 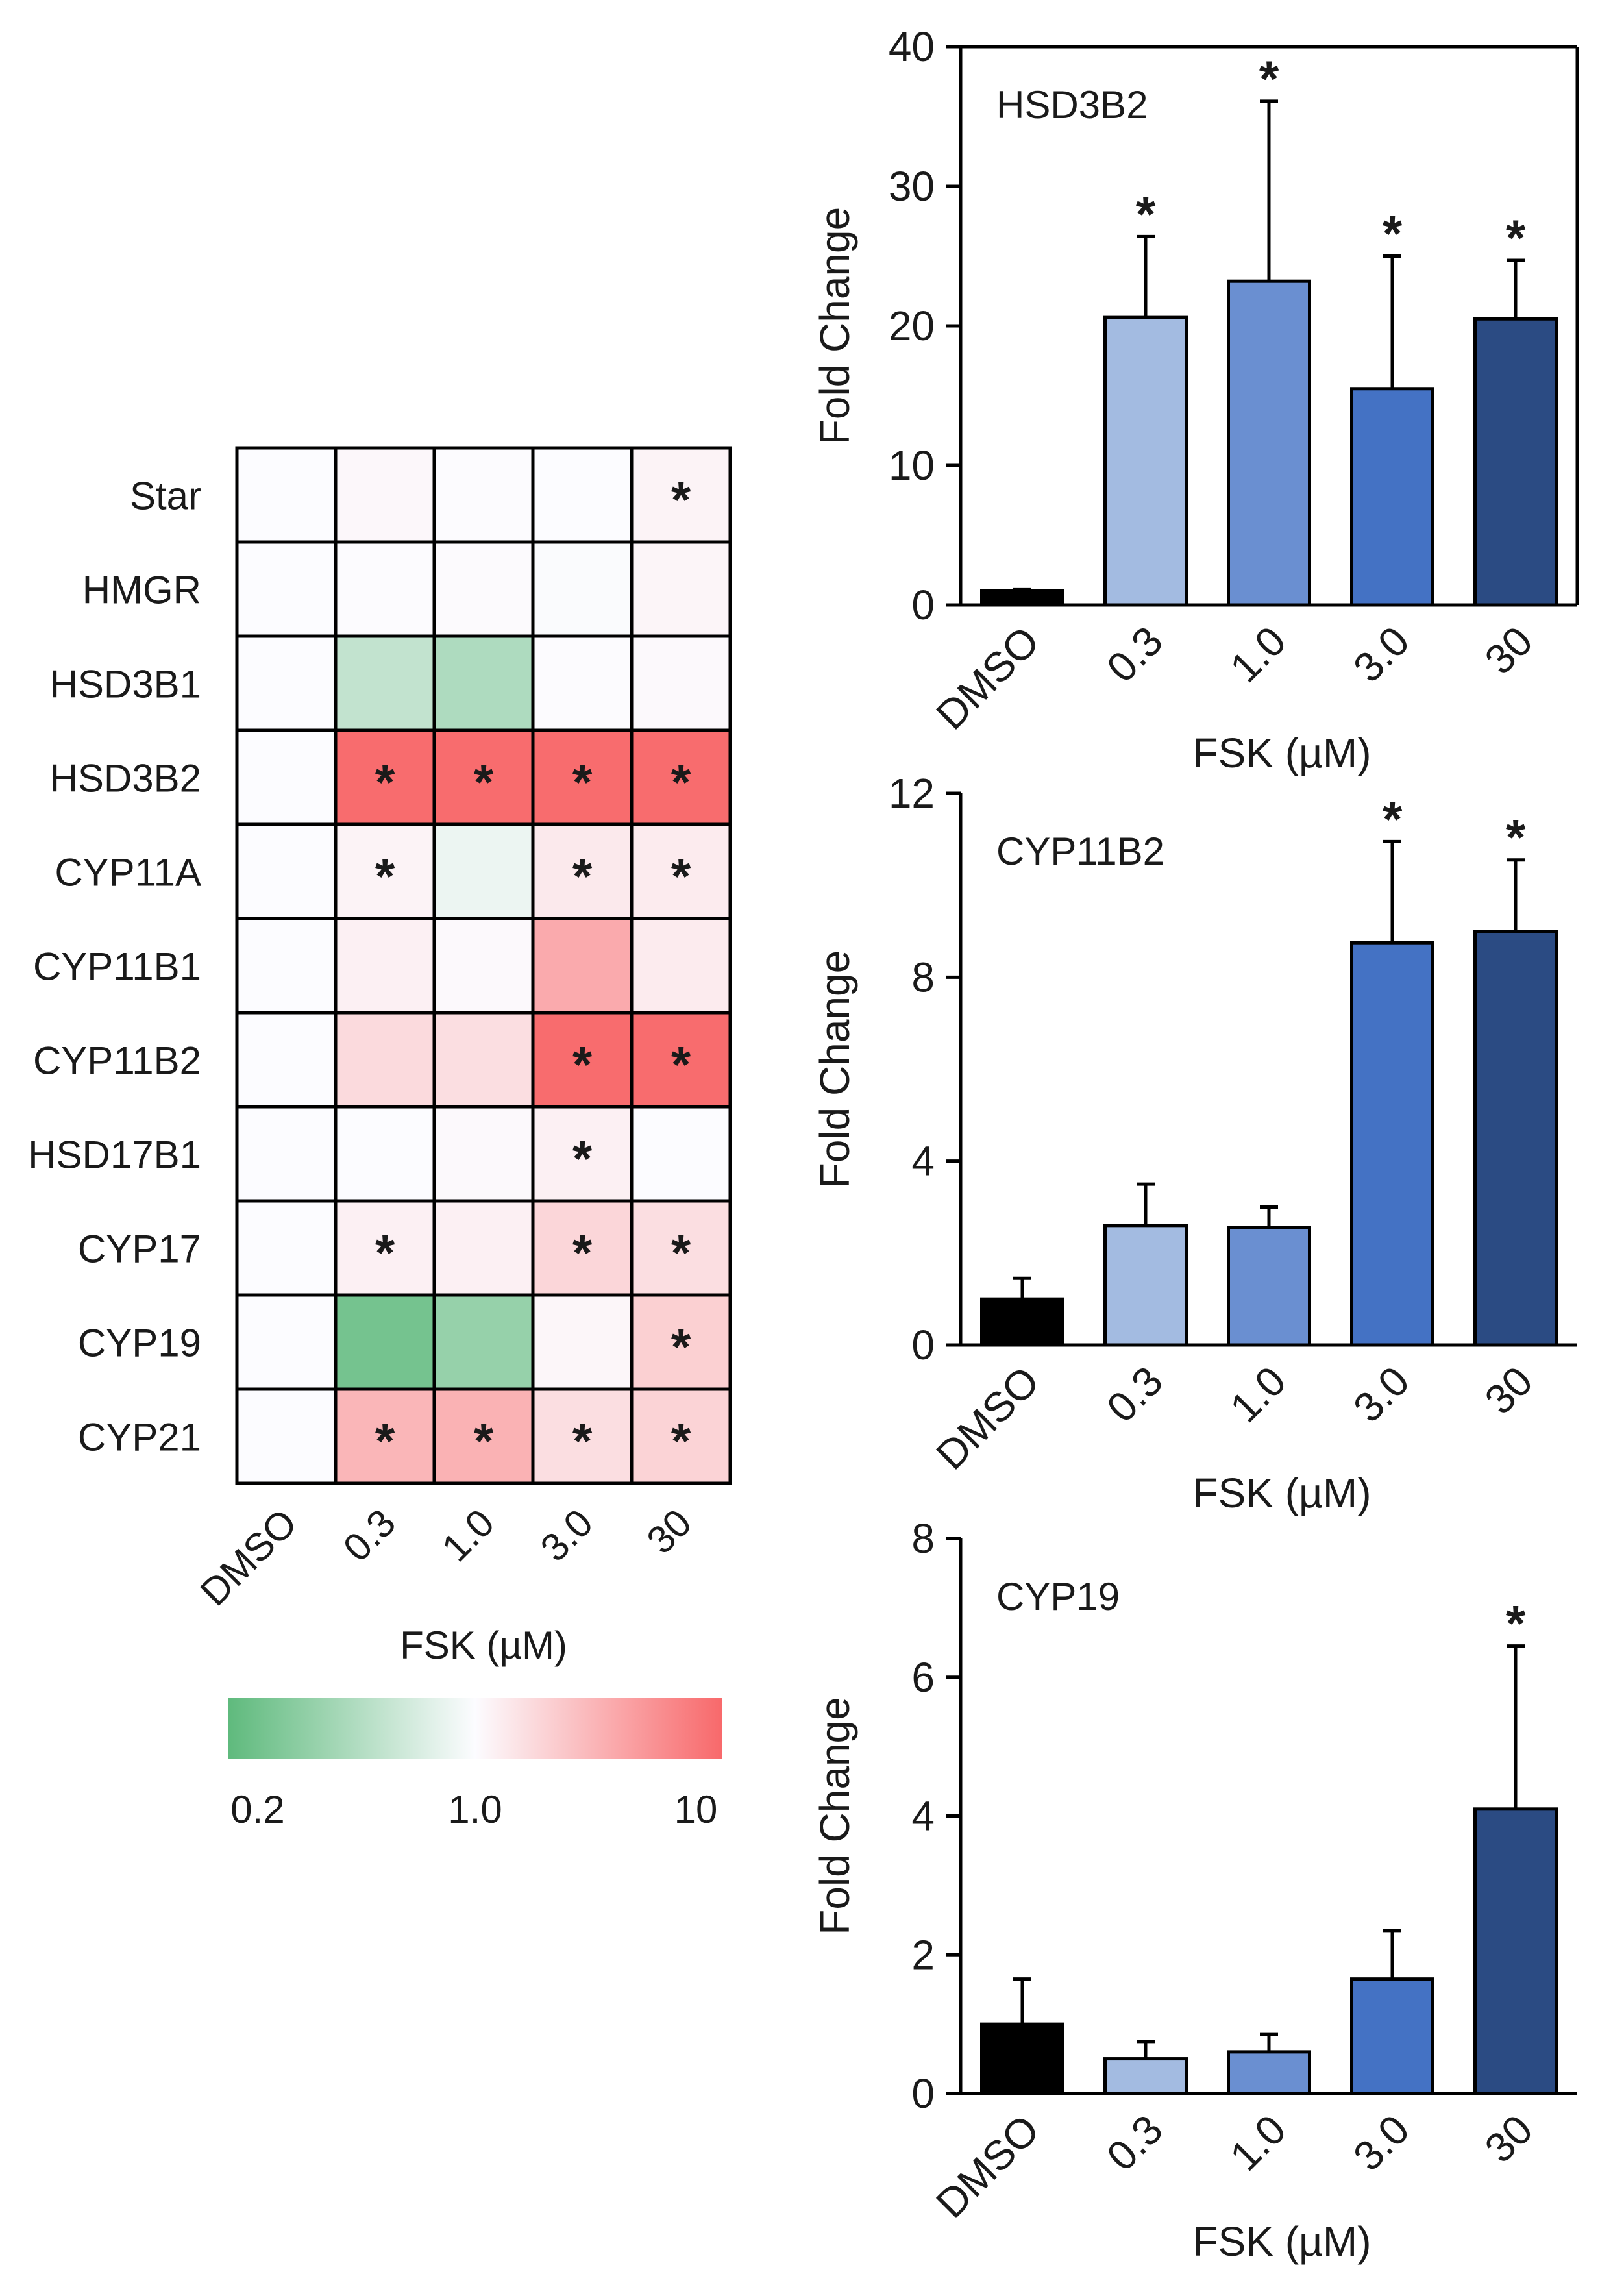 I want to click on cyp19-x-axis-label: FSK (µM), so click(x=1281, y=2241).